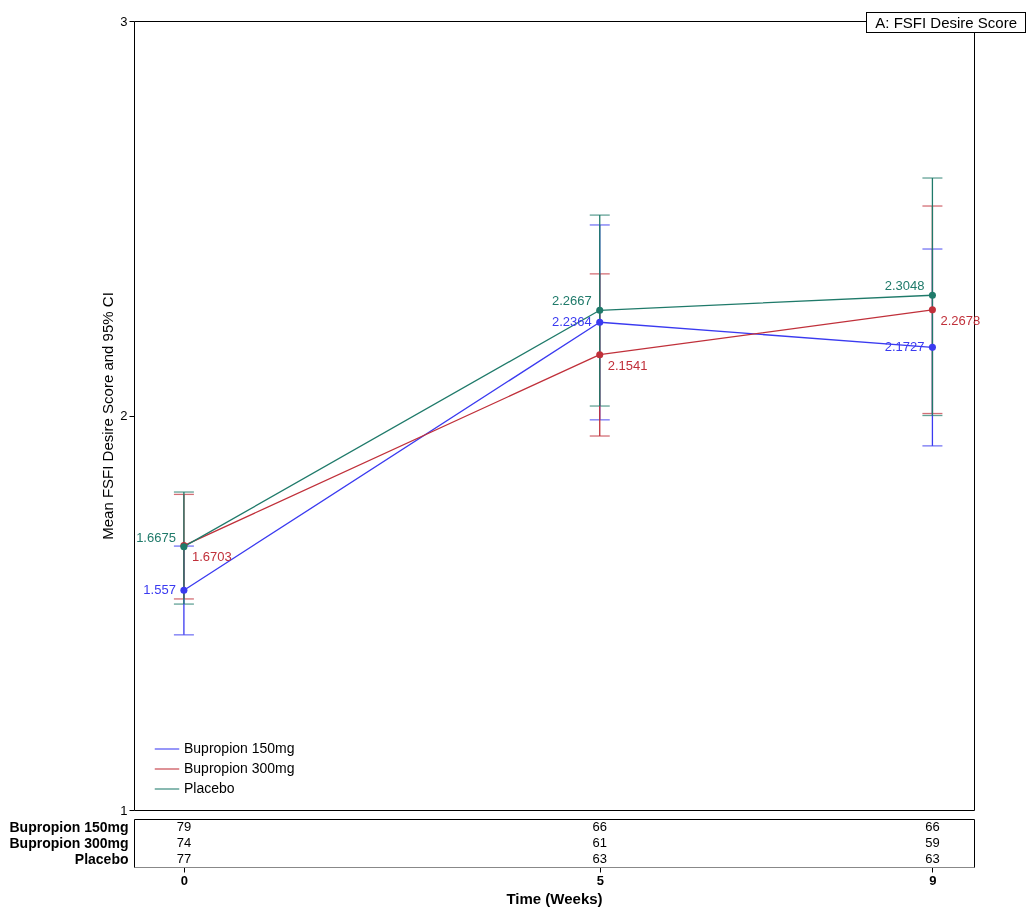 The image size is (1034, 920). What do you see at coordinates (124, 810) in the screenshot?
I see `y-tick-label: 1` at bounding box center [124, 810].